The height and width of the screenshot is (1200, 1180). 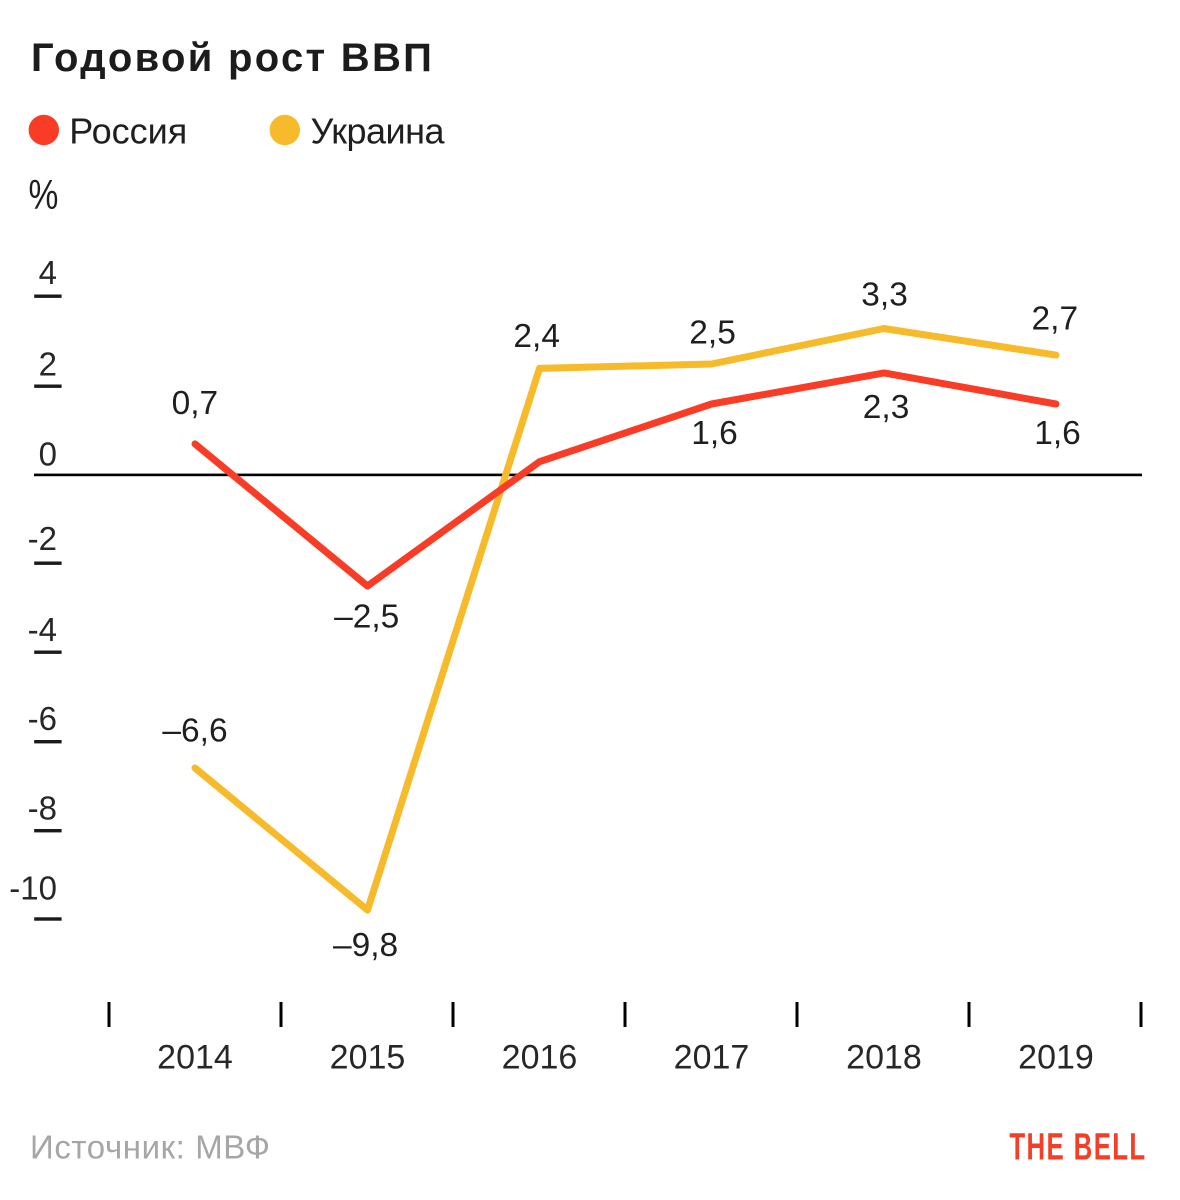 What do you see at coordinates (368, 1058) in the screenshot?
I see `svg-text: 2015` at bounding box center [368, 1058].